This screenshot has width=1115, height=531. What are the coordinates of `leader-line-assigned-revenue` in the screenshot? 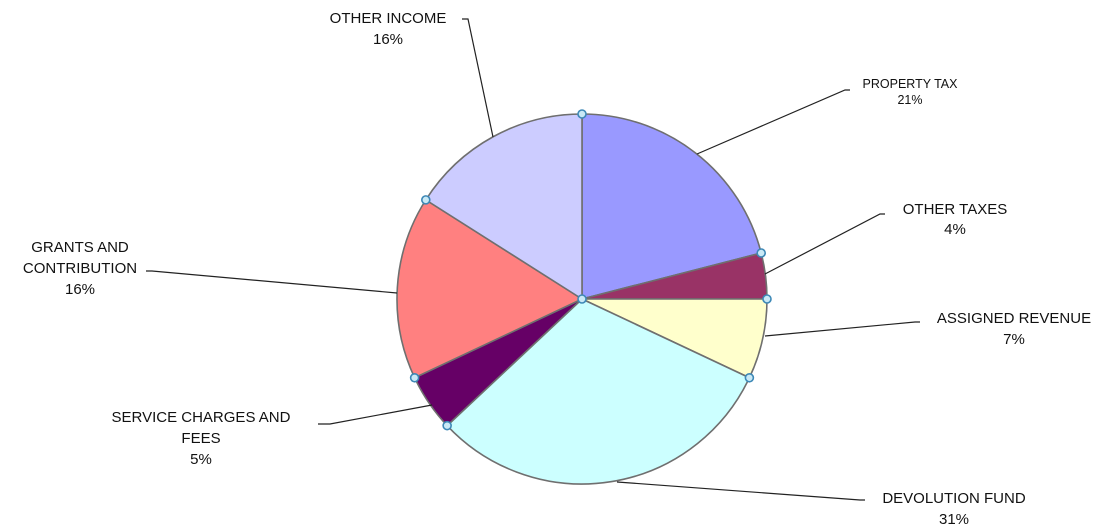 It's located at (842, 329).